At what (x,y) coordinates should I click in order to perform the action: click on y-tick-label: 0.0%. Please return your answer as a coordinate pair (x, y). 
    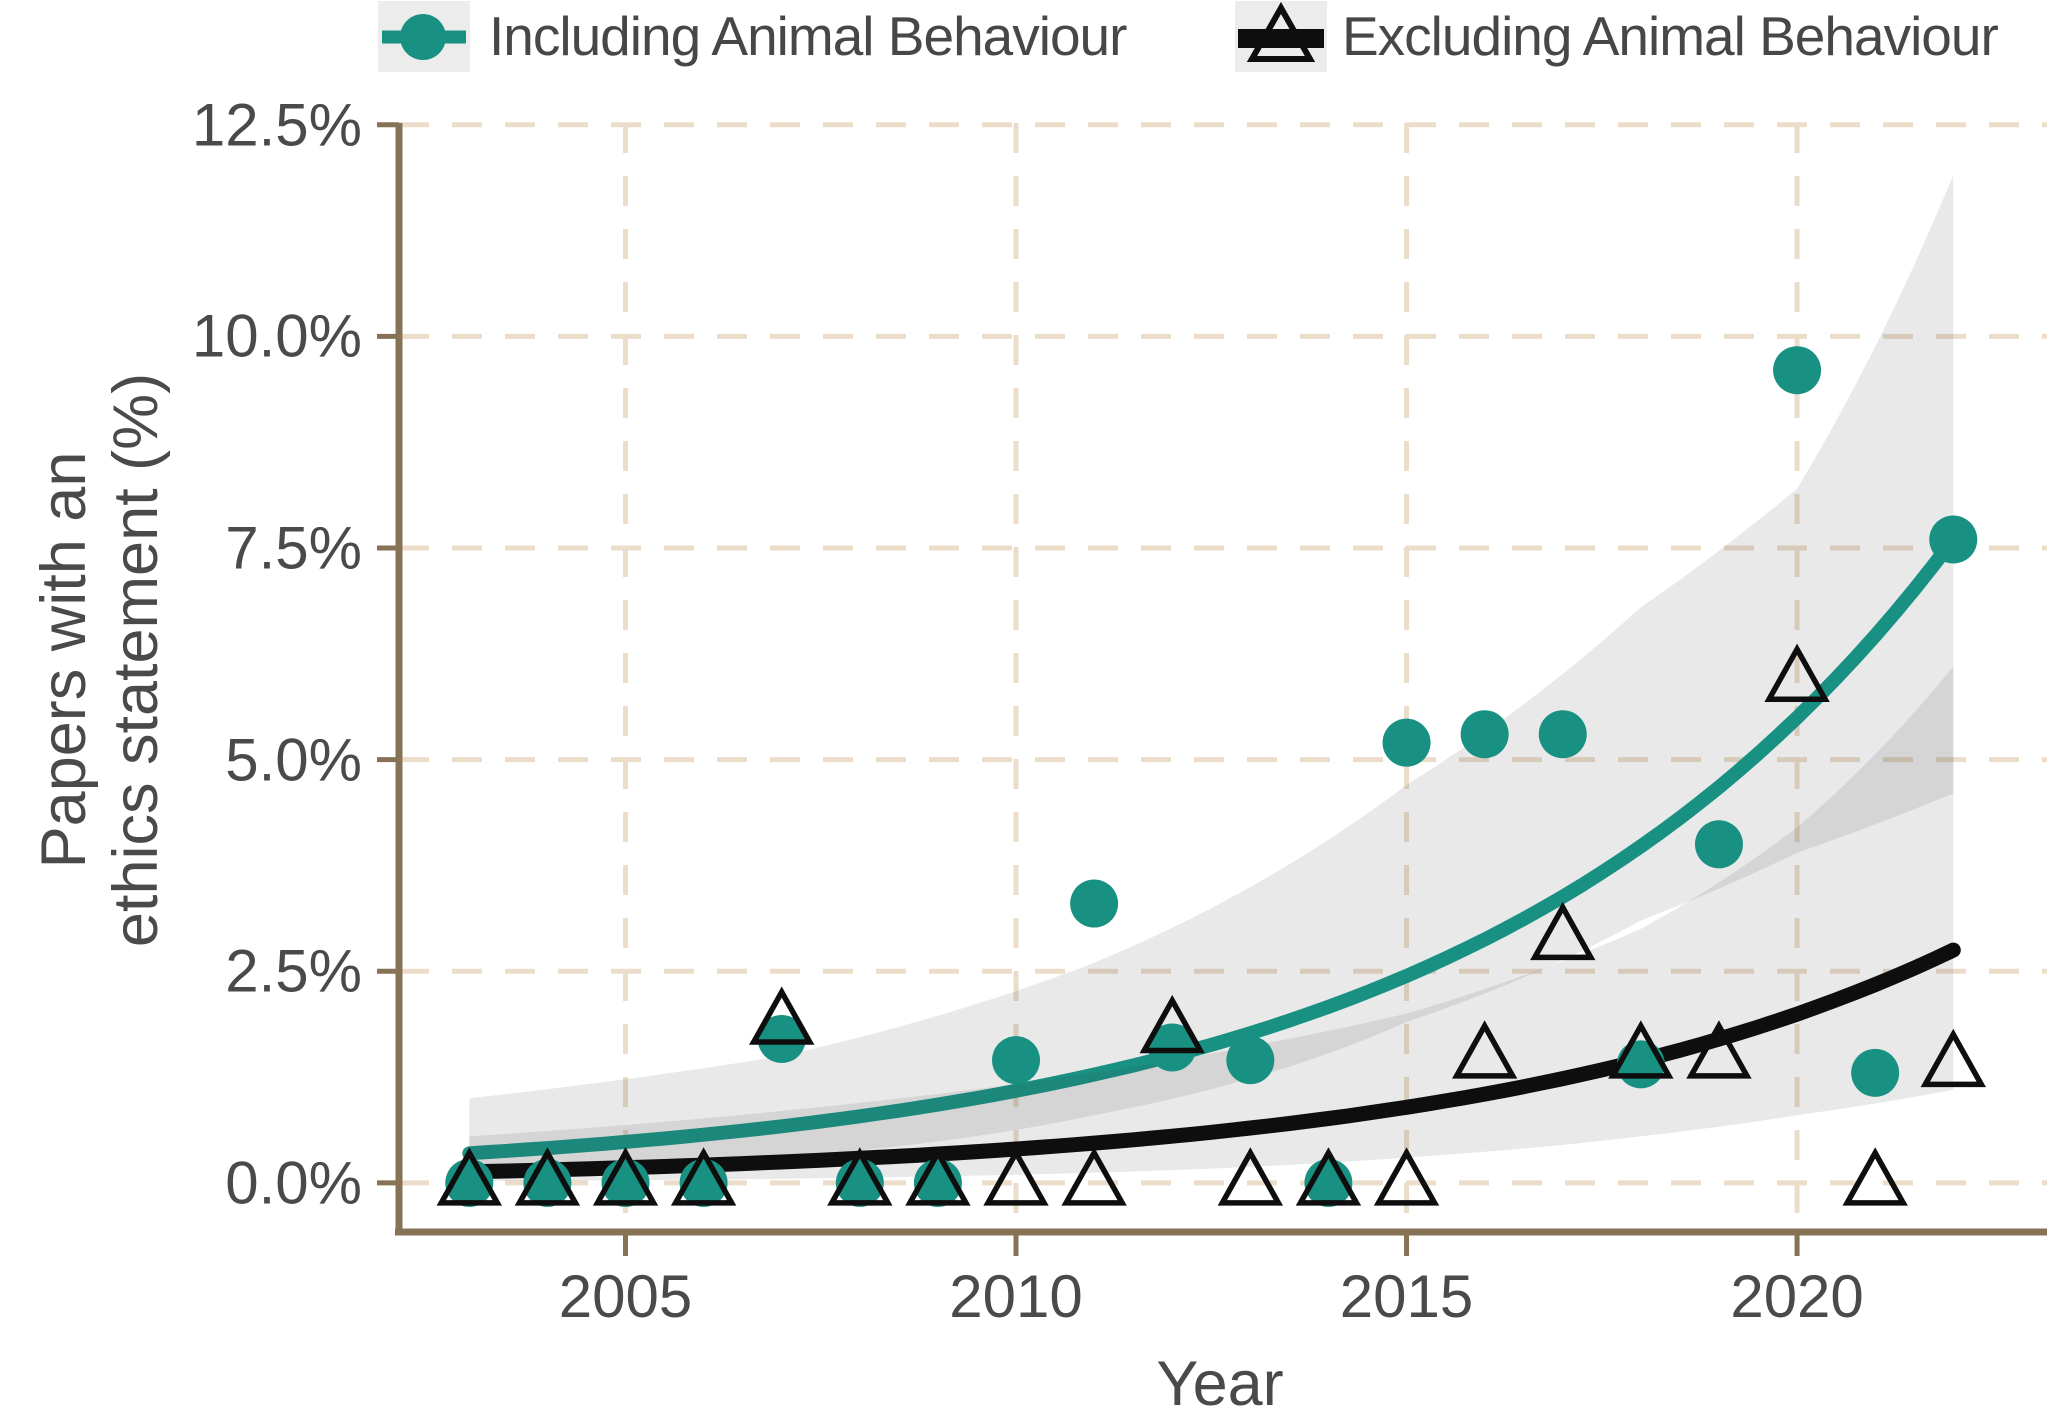
    Looking at the image, I should click on (293, 1183).